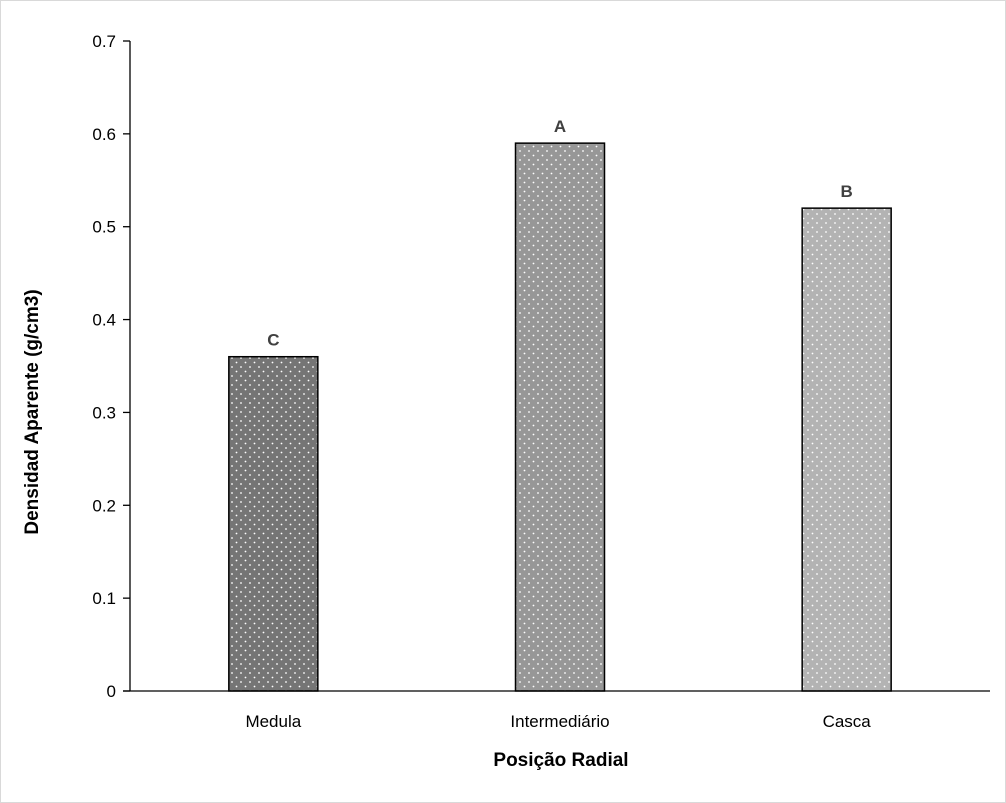 The image size is (1006, 803). What do you see at coordinates (104, 505) in the screenshot?
I see `y-tick-label: 0.2` at bounding box center [104, 505].